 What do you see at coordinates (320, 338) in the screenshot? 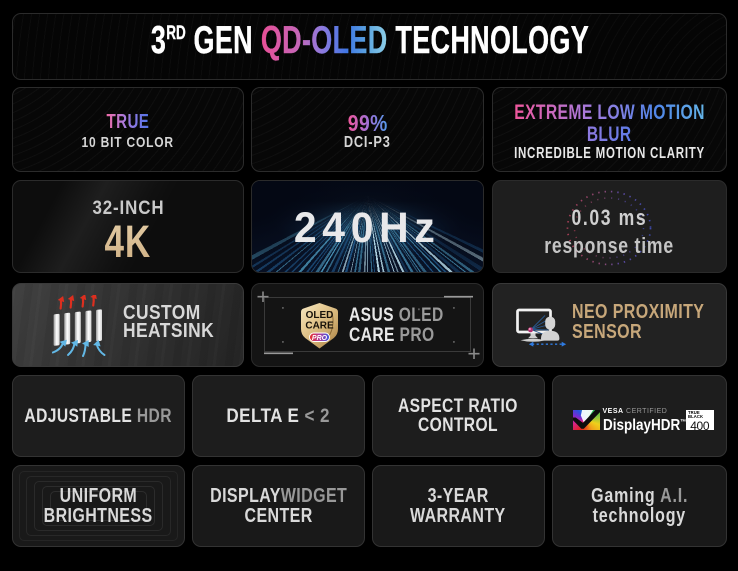
I see `svg-text: PRO` at bounding box center [320, 338].